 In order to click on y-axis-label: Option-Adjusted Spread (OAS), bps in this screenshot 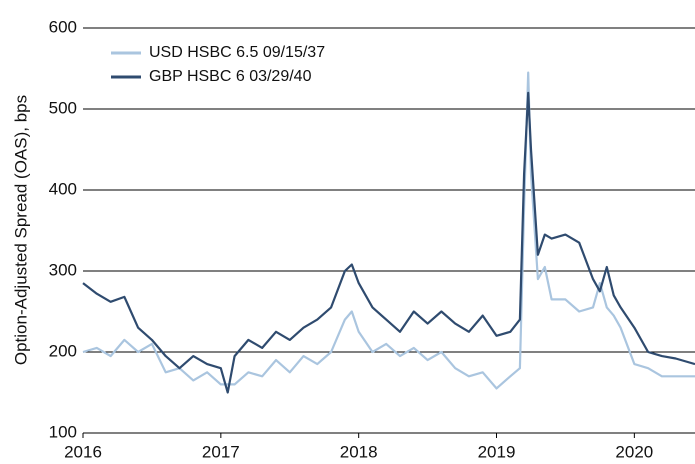, I will do `click(20, 230)`.